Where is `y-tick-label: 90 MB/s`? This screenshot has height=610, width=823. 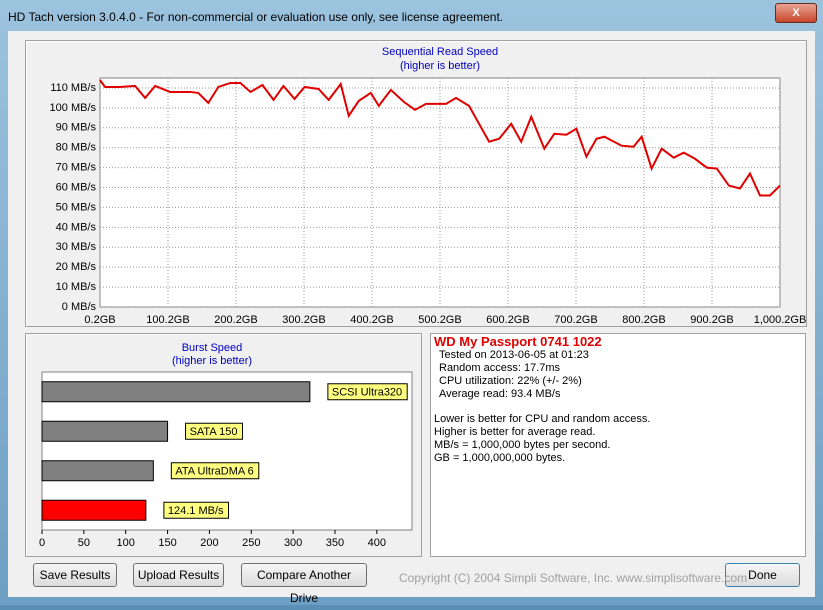 y-tick-label: 90 MB/s is located at coordinates (76, 128).